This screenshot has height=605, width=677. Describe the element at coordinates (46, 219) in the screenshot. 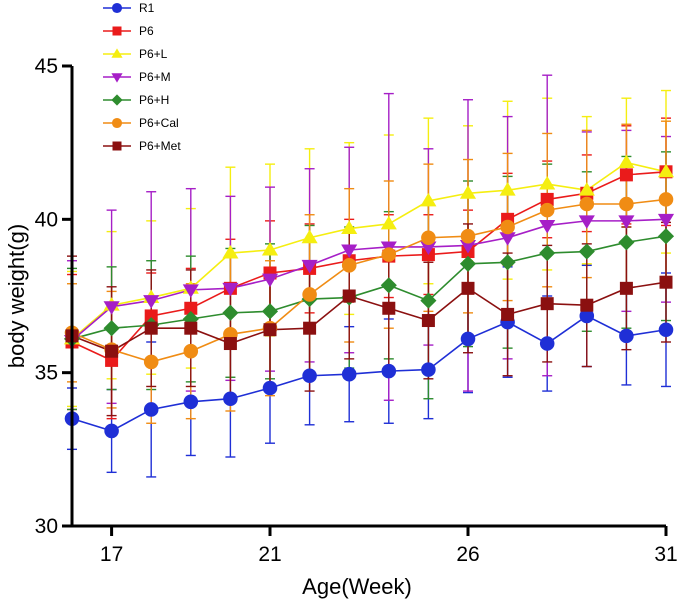

I see `y-tick-label: 40` at that location.